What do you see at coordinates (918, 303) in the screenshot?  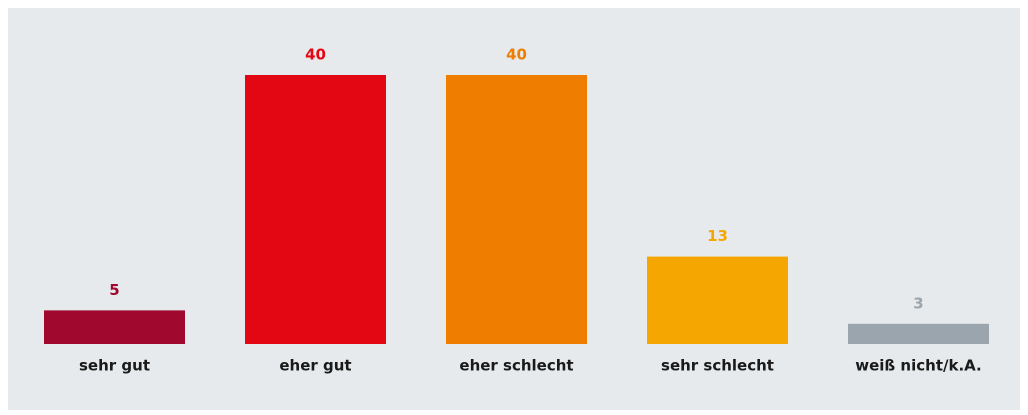 I see `value-label: 3` at bounding box center [918, 303].